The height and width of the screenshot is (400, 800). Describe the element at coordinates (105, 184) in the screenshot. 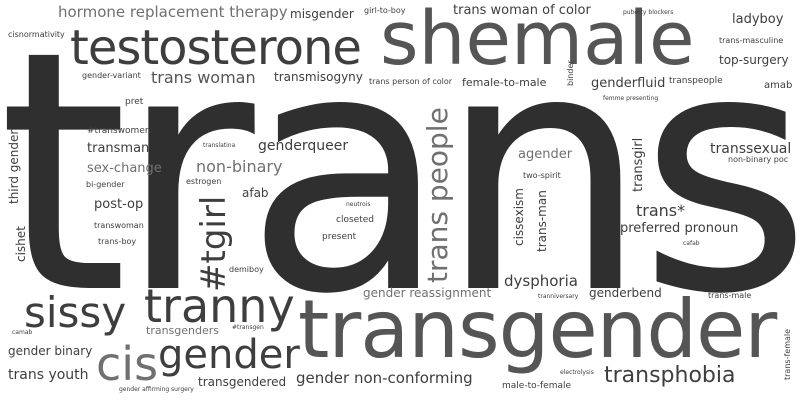

I see `word-bi-gender: bi-gender` at that location.